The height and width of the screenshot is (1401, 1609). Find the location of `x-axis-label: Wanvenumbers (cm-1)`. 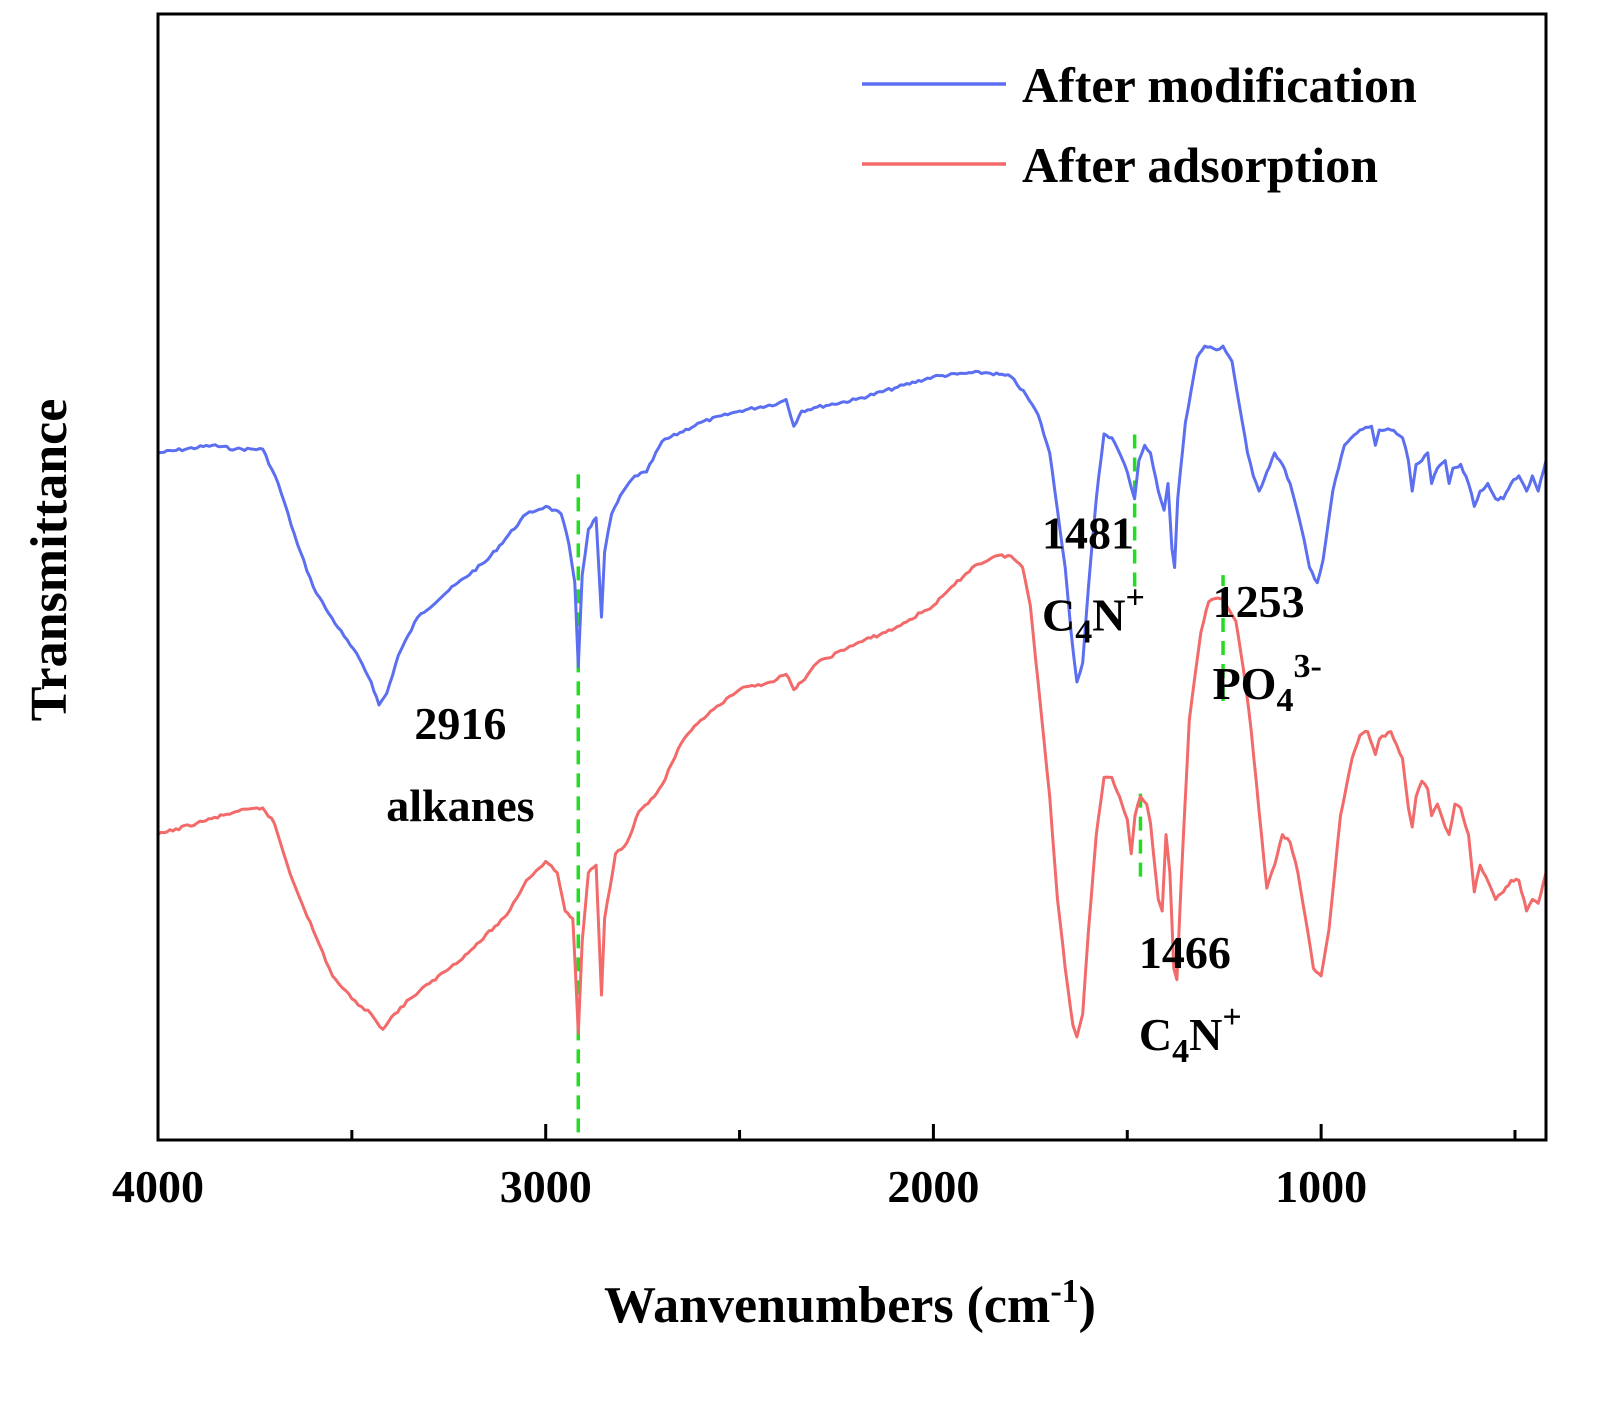

x-axis-label: Wanvenumbers (cm-1) is located at coordinates (850, 1303).